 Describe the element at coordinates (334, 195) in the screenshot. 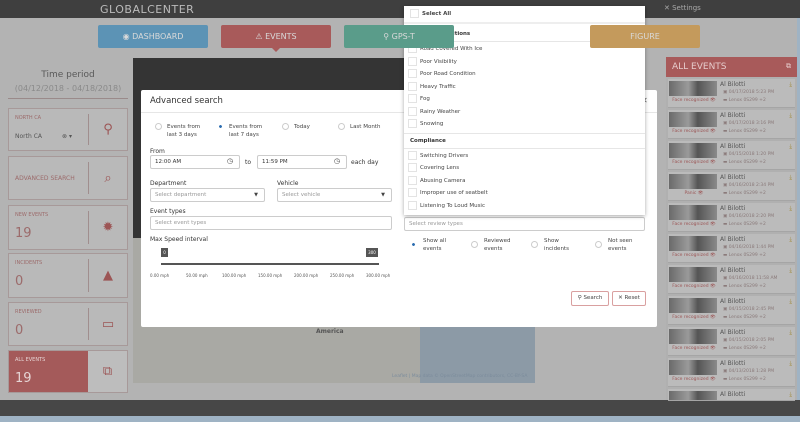

I see `vehicle-select: Select vehicle ▼` at that location.